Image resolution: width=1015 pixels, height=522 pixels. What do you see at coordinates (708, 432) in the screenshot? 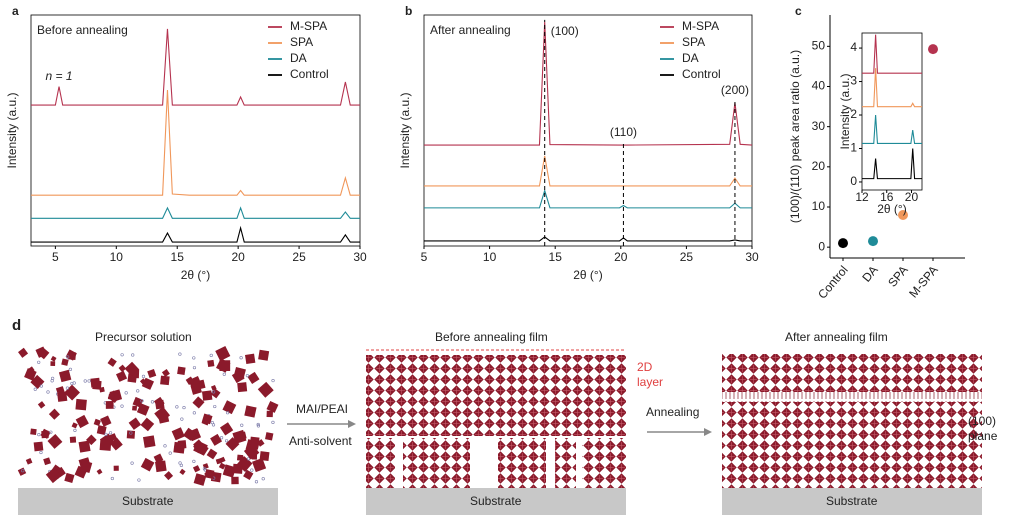
I see `arrow-head` at bounding box center [708, 432].